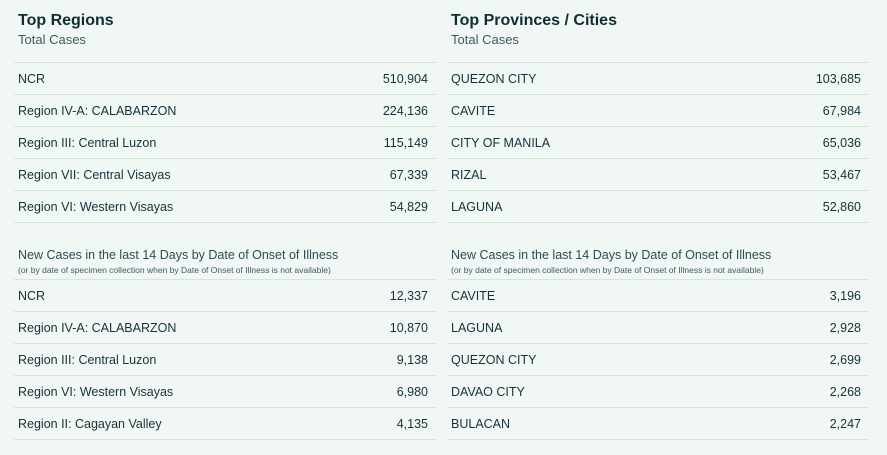 The image size is (887, 455). I want to click on case-count: 52,860, so click(795, 206).